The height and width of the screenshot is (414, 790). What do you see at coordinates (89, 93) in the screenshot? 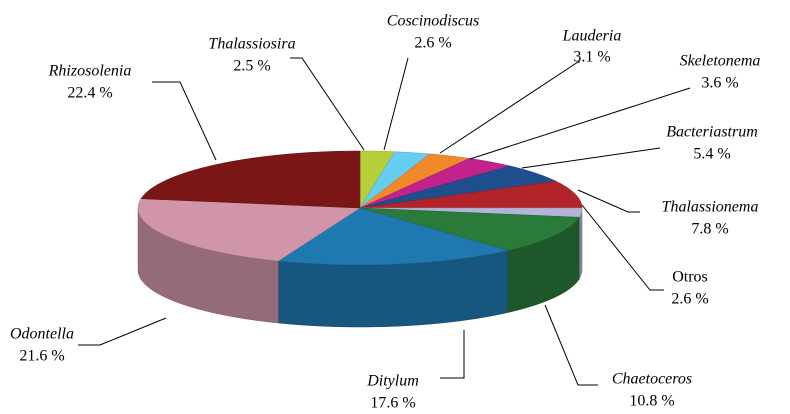
I see `slice-value: 22.4 %` at bounding box center [89, 93].